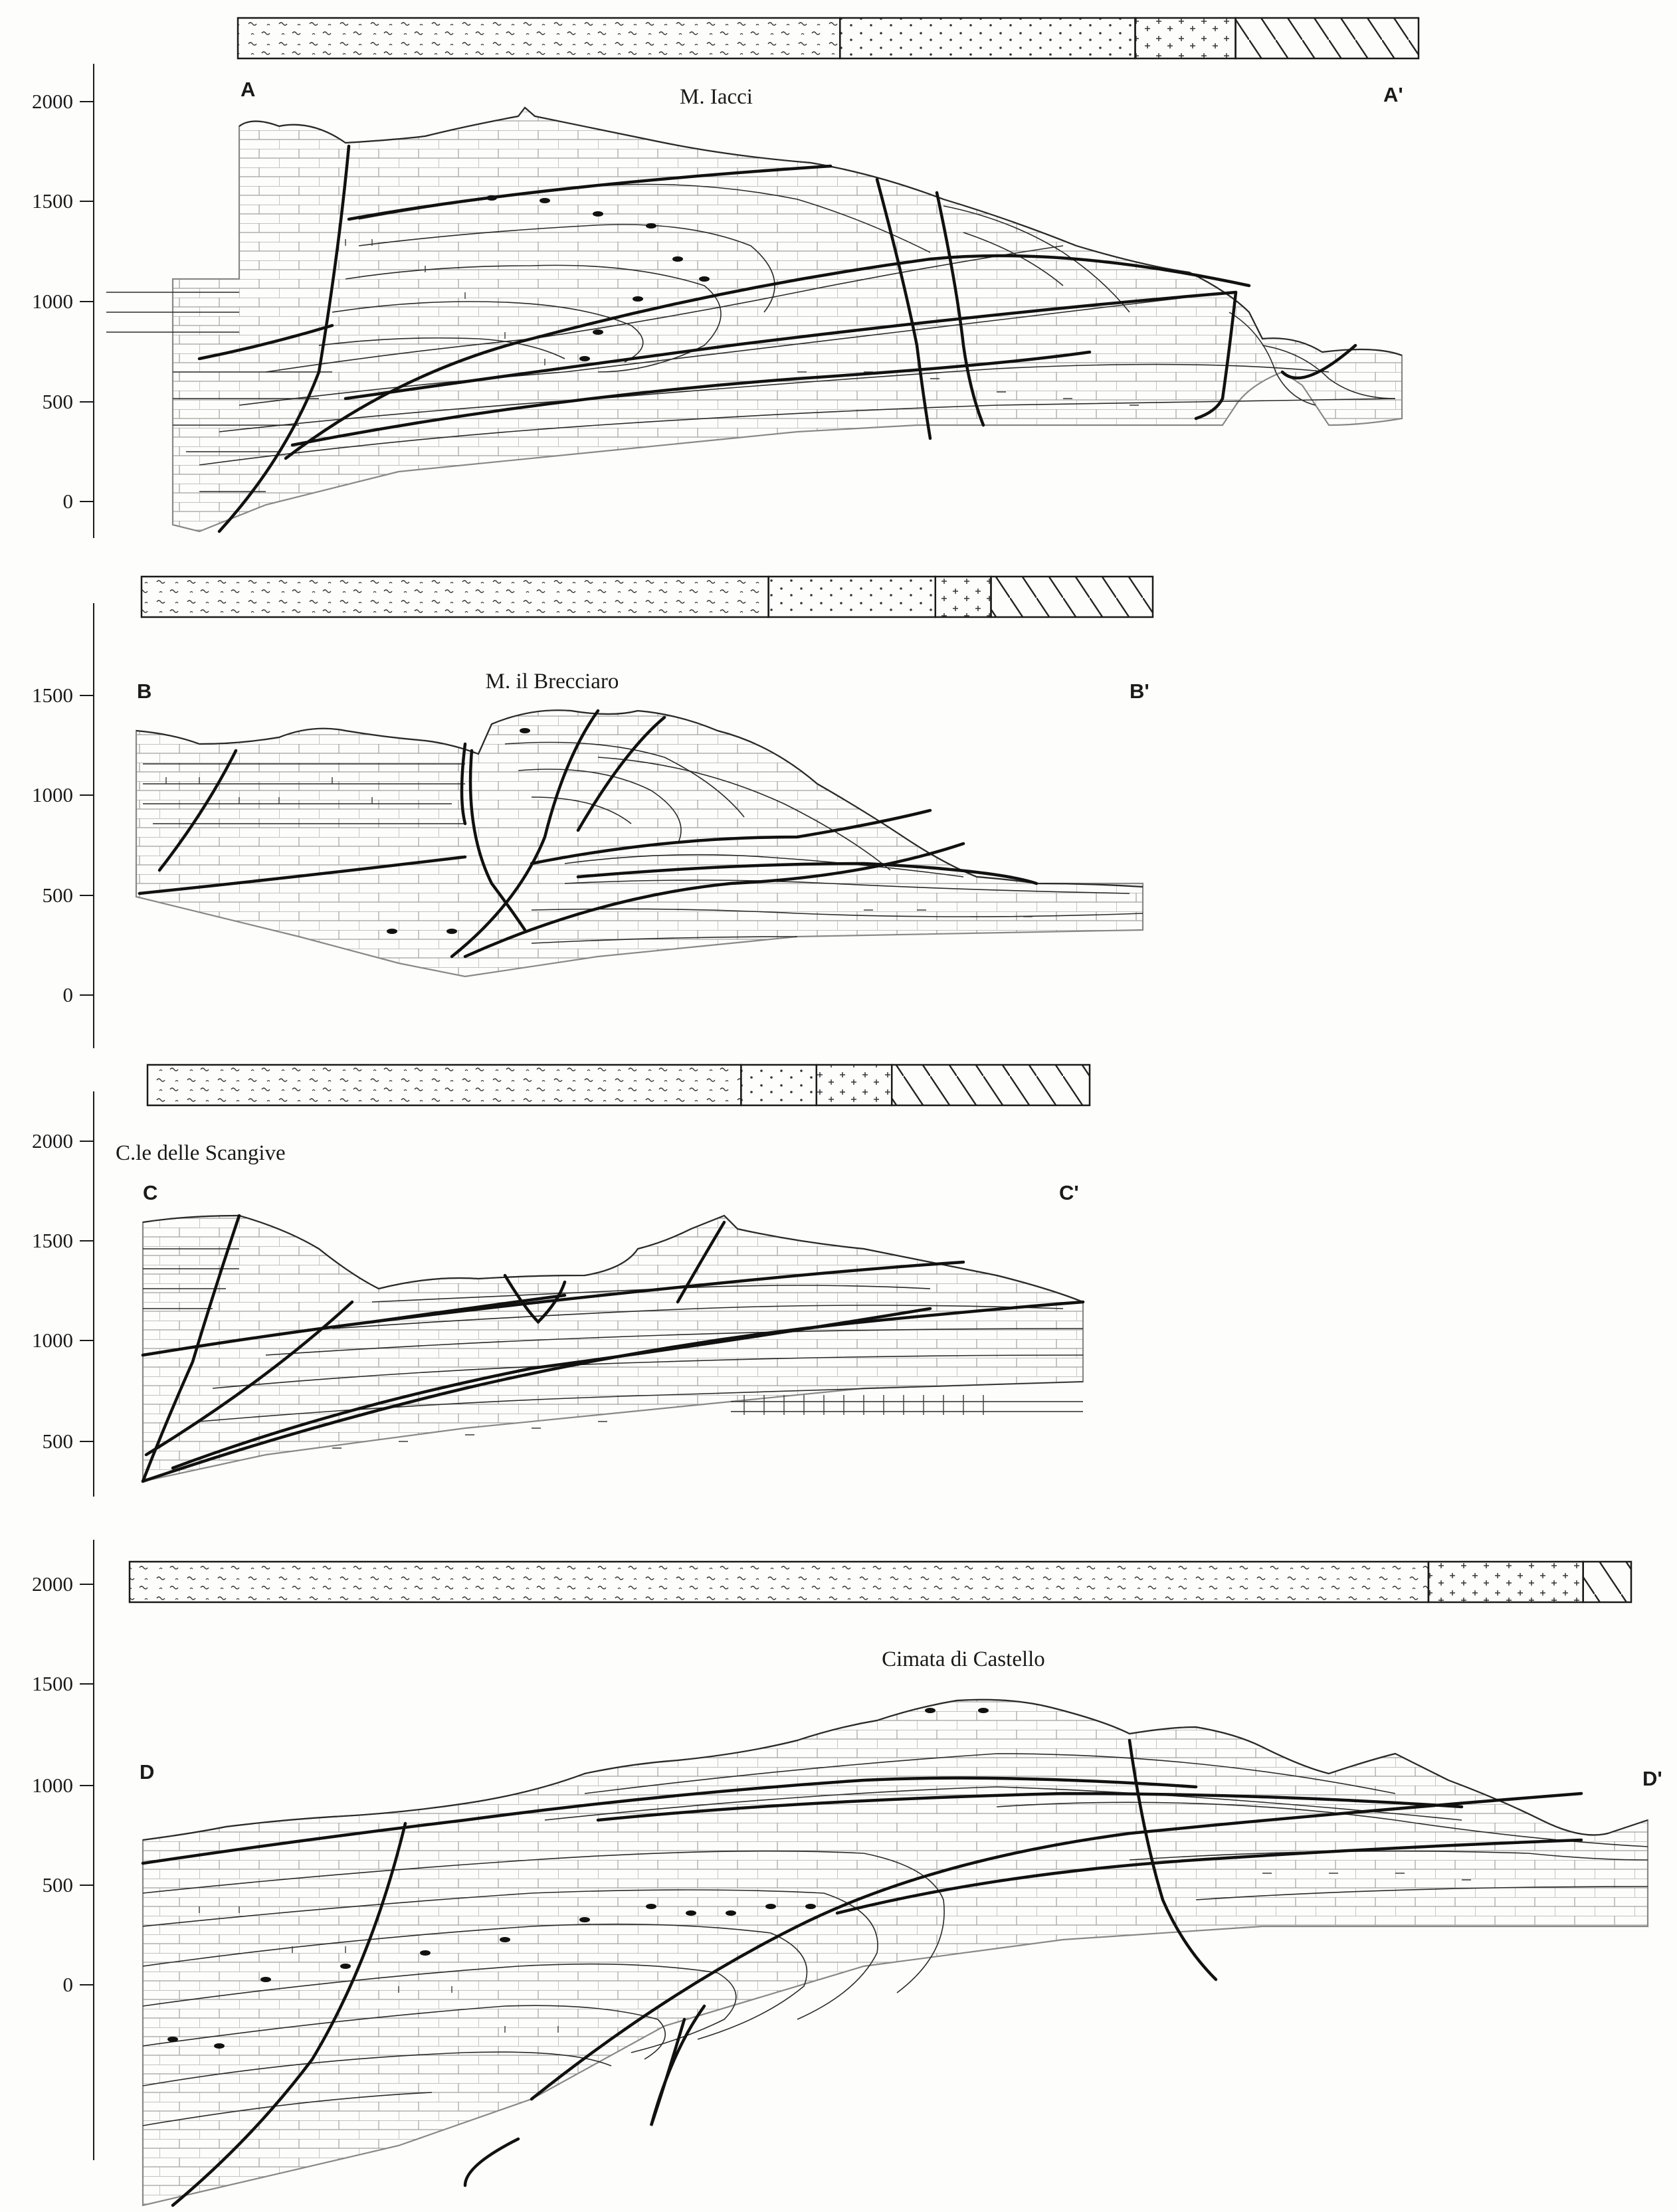  What do you see at coordinates (150, 1192) in the screenshot?
I see `section-start-label-c: C` at bounding box center [150, 1192].